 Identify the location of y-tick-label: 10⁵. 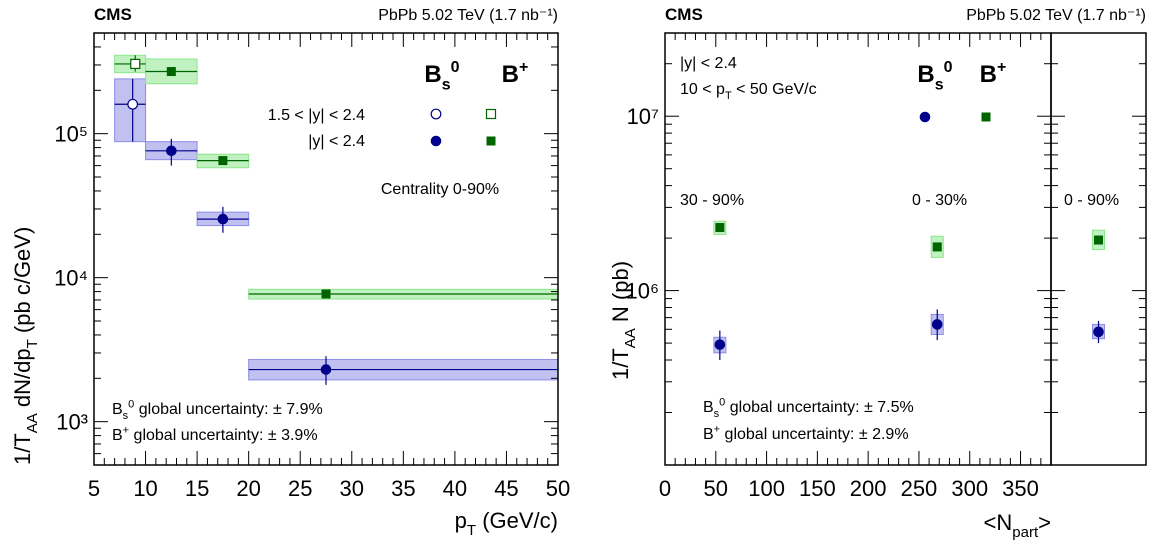
(71, 134).